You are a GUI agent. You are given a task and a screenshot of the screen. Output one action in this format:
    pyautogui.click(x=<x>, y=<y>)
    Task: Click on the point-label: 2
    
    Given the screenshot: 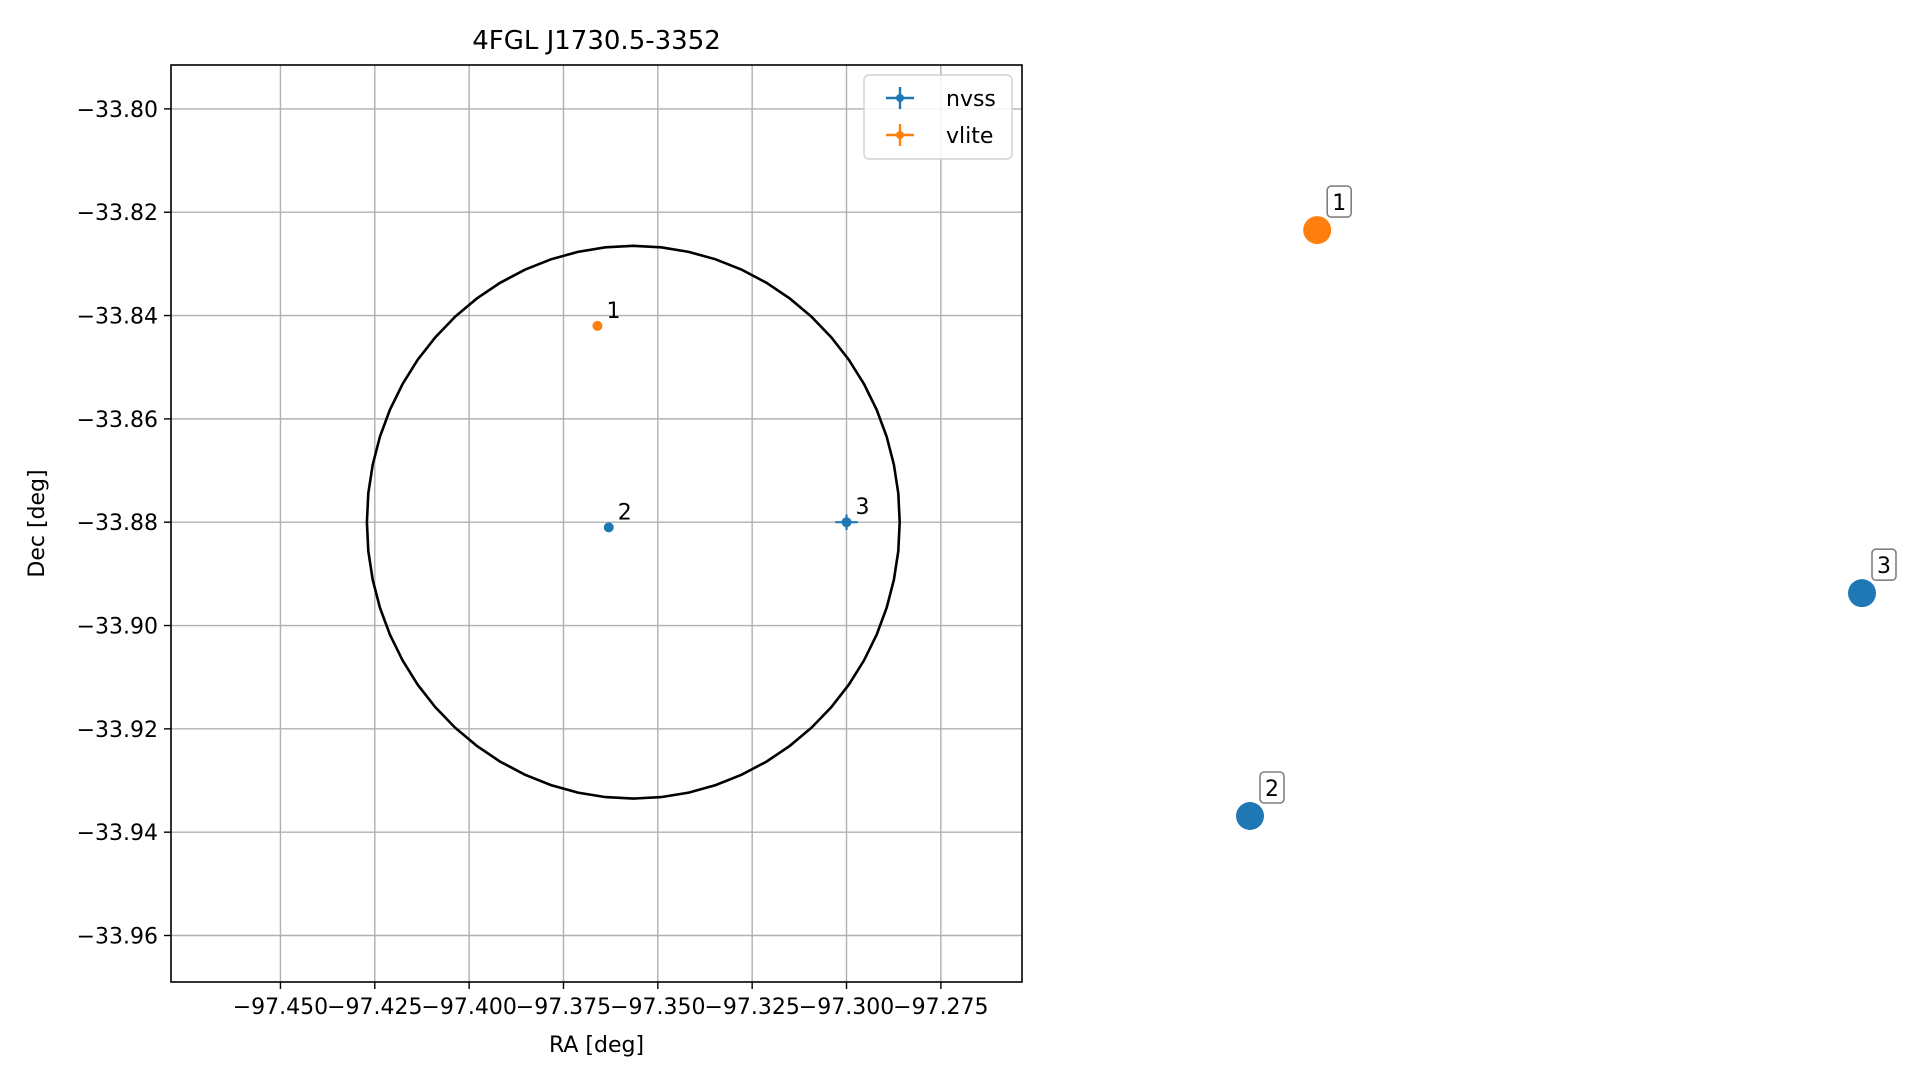 What is the action you would take?
    pyautogui.click(x=625, y=512)
    